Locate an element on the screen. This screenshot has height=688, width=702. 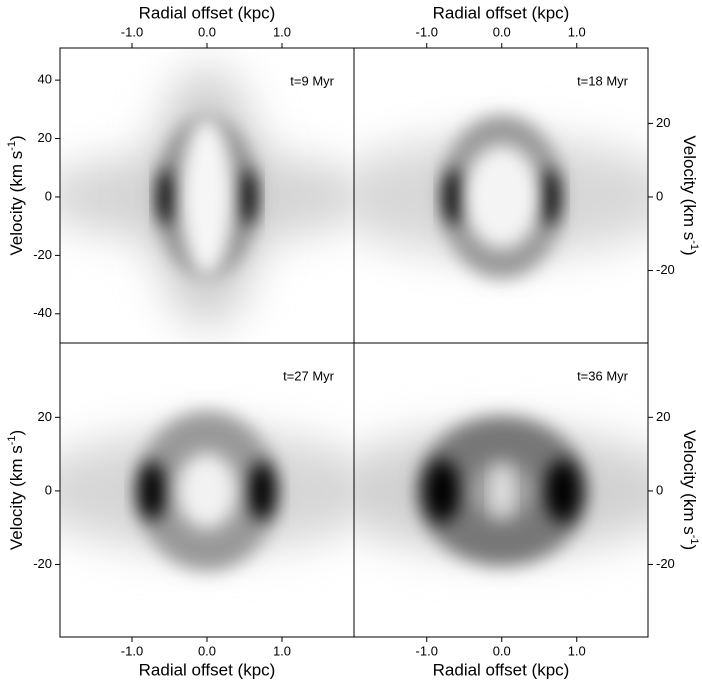
y-tick-label: 40 is located at coordinates (45, 79).